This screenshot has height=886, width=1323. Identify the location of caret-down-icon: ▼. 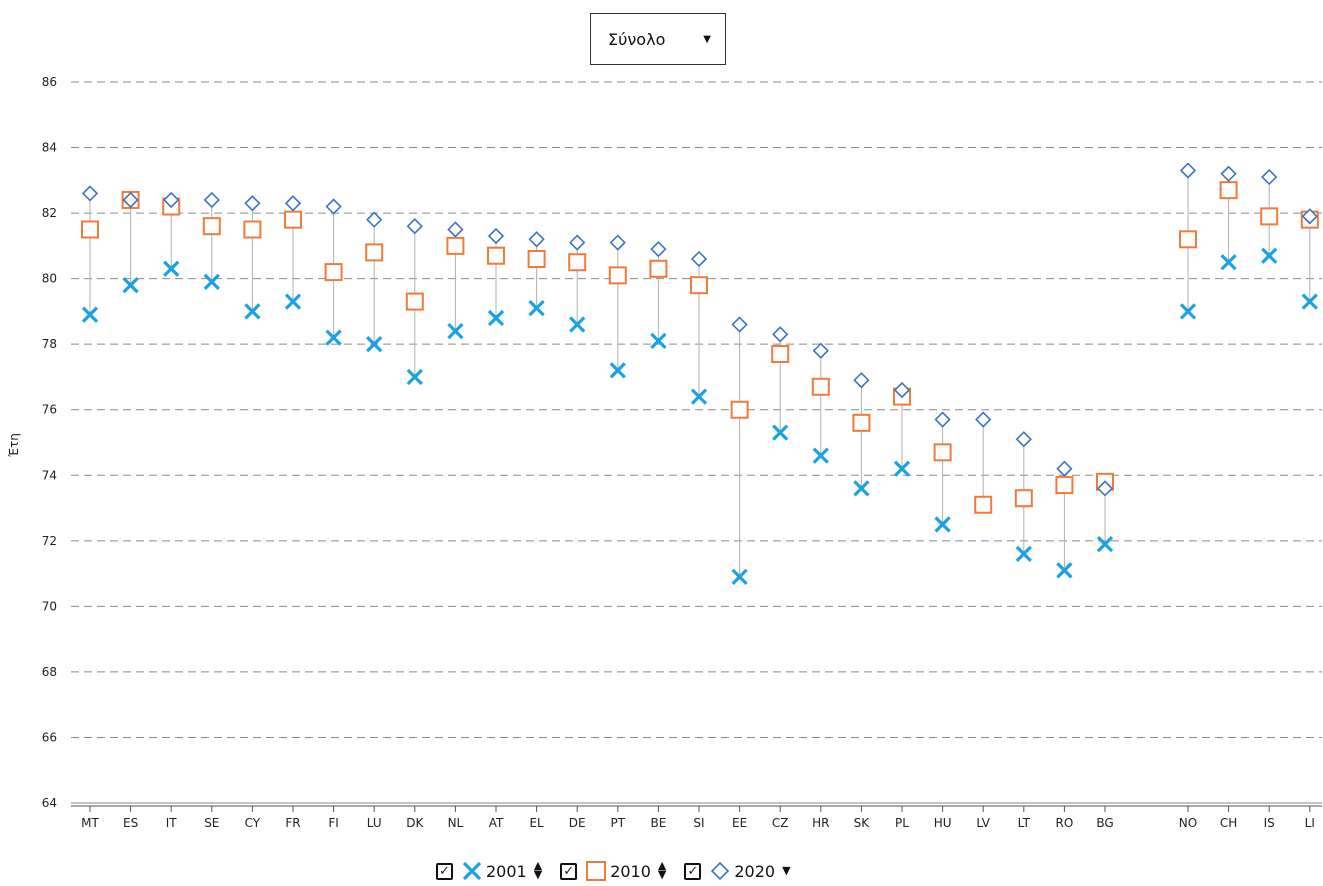
(707, 39).